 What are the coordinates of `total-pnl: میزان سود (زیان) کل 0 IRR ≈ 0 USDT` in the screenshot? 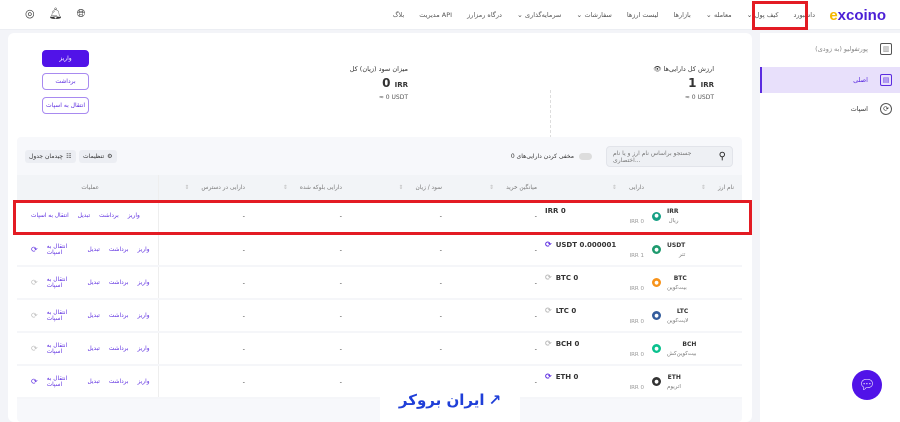 It's located at (379, 83).